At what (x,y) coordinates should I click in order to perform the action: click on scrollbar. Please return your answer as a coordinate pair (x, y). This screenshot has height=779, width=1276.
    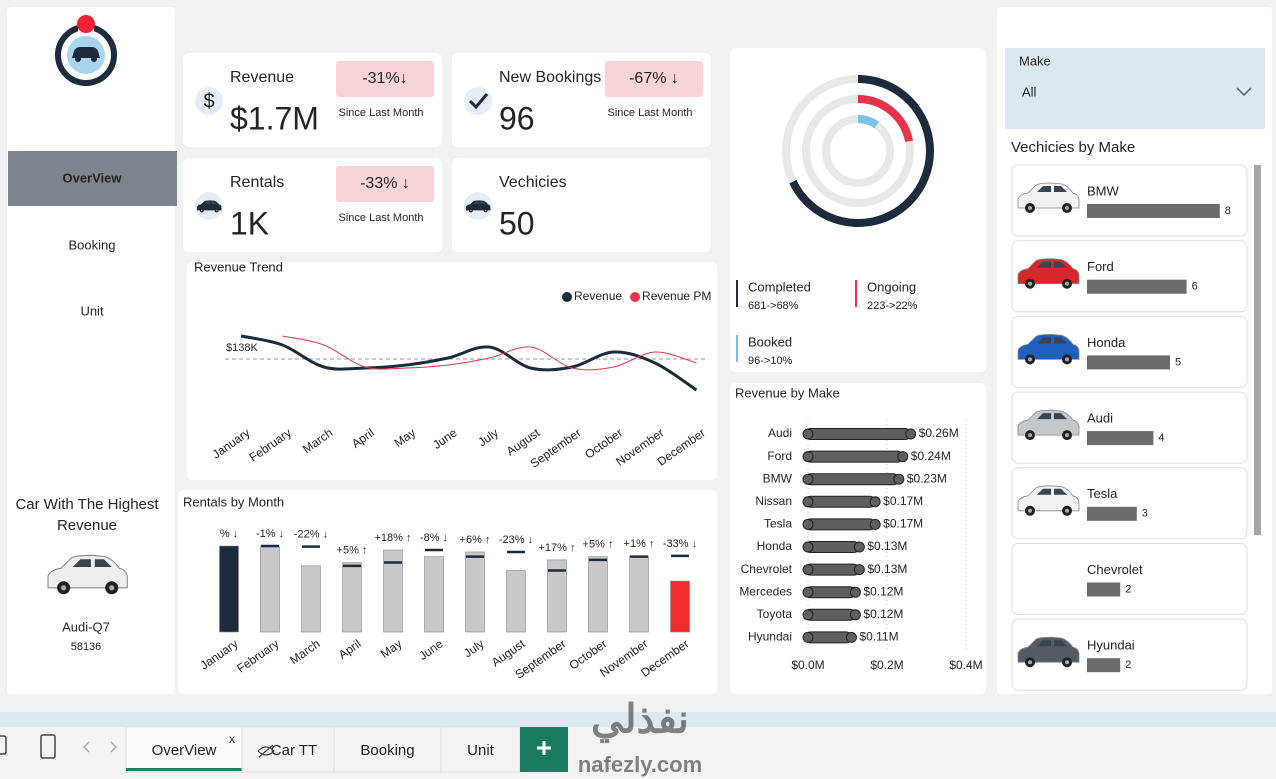
    Looking at the image, I should click on (1257, 350).